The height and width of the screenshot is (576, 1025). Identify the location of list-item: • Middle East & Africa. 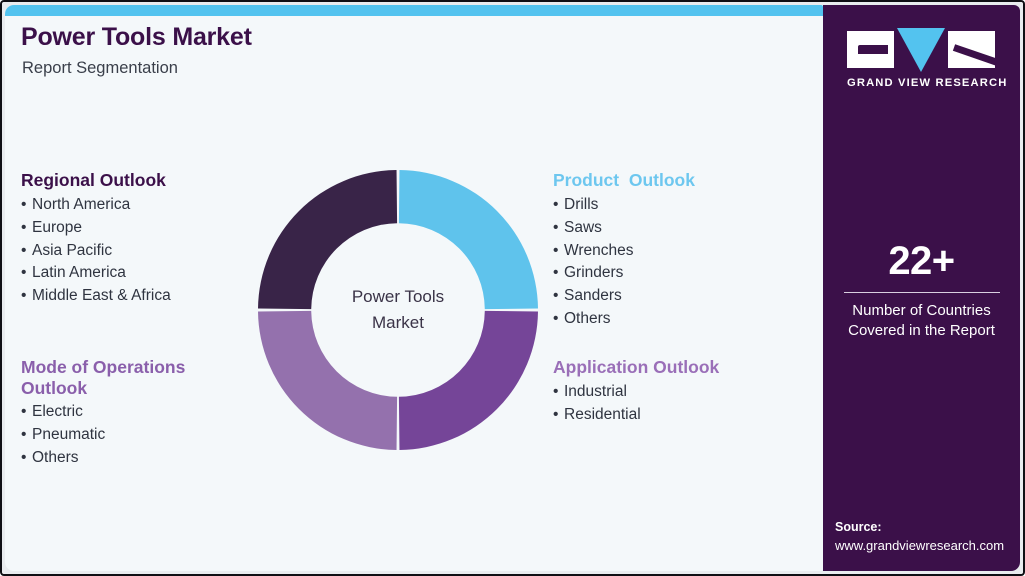
(96, 296).